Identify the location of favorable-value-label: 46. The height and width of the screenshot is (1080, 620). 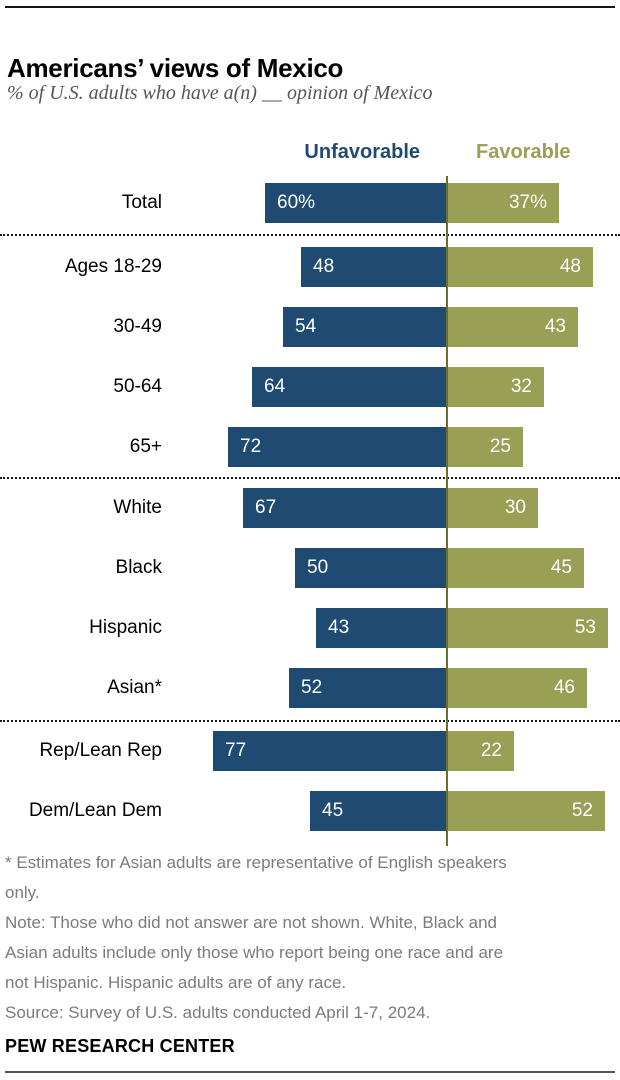
(564, 687).